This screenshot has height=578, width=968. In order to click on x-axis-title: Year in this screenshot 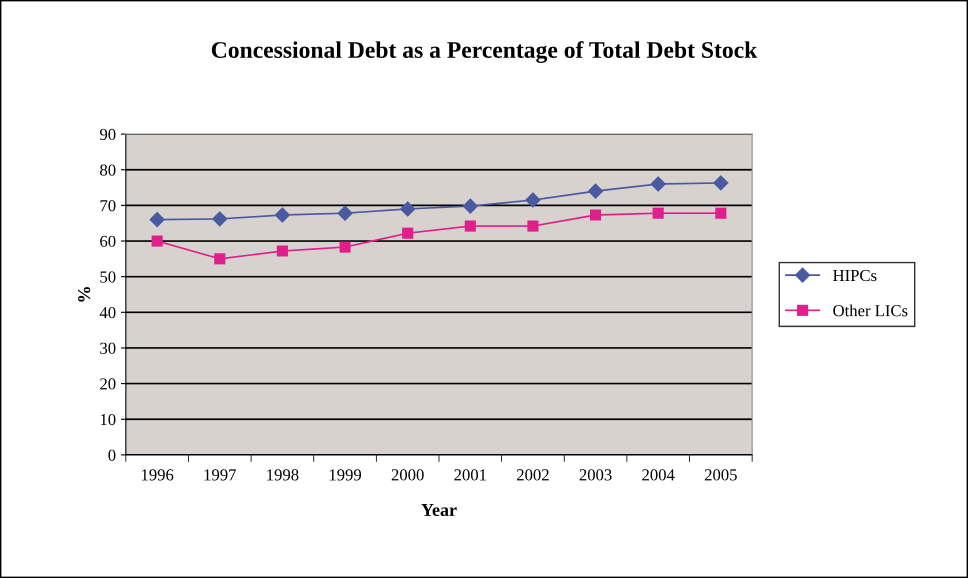, I will do `click(439, 510)`.